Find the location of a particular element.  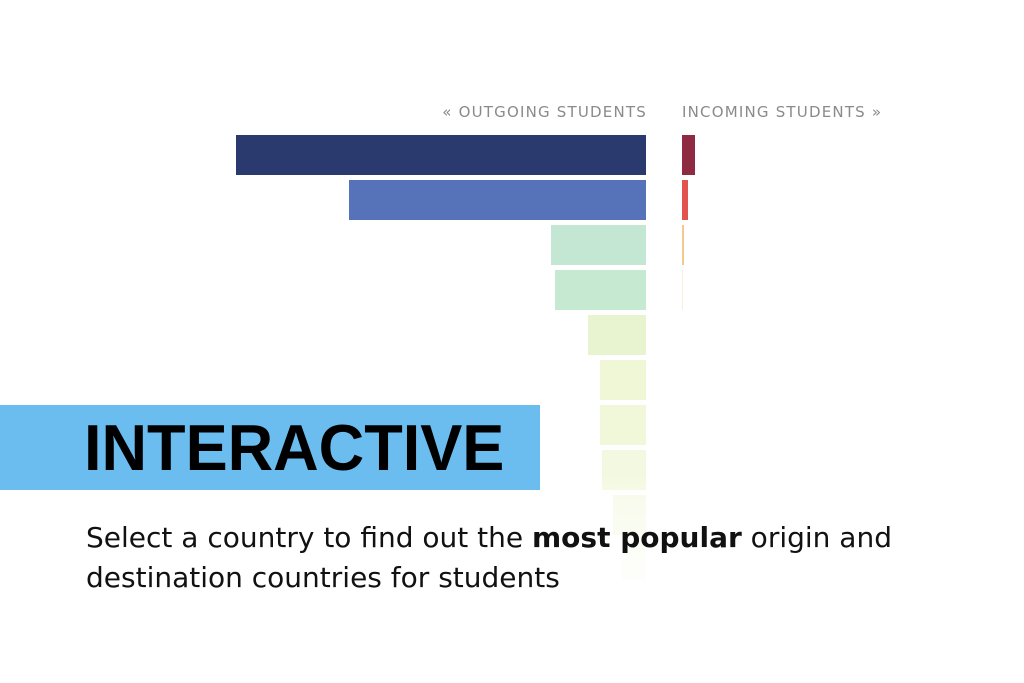

incoming-students-toggle: INCOMING STUDENTS » is located at coordinates (782, 112).